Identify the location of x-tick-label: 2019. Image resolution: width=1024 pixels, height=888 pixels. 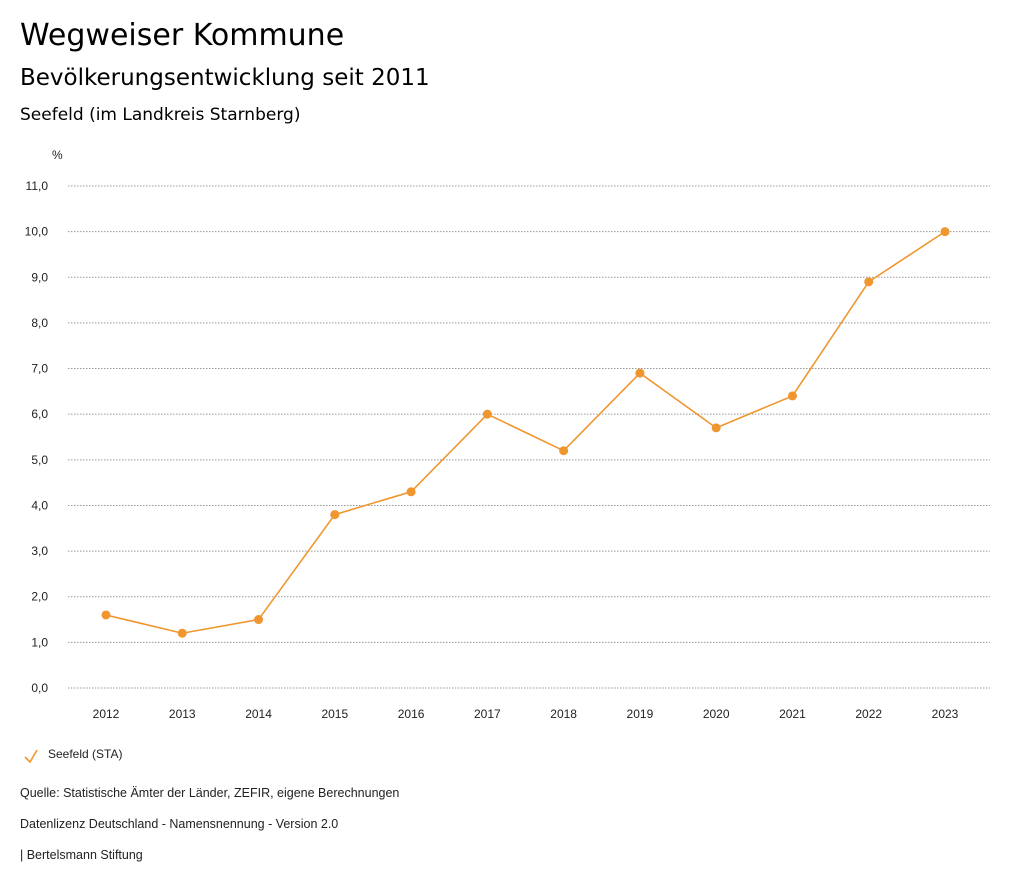
(640, 714).